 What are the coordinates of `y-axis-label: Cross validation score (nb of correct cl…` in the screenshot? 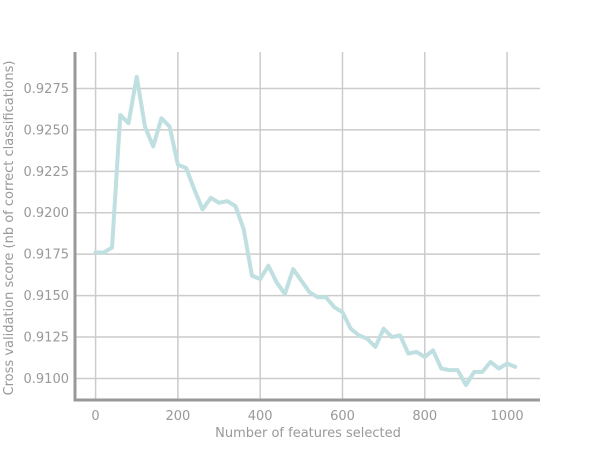 It's located at (9, 228).